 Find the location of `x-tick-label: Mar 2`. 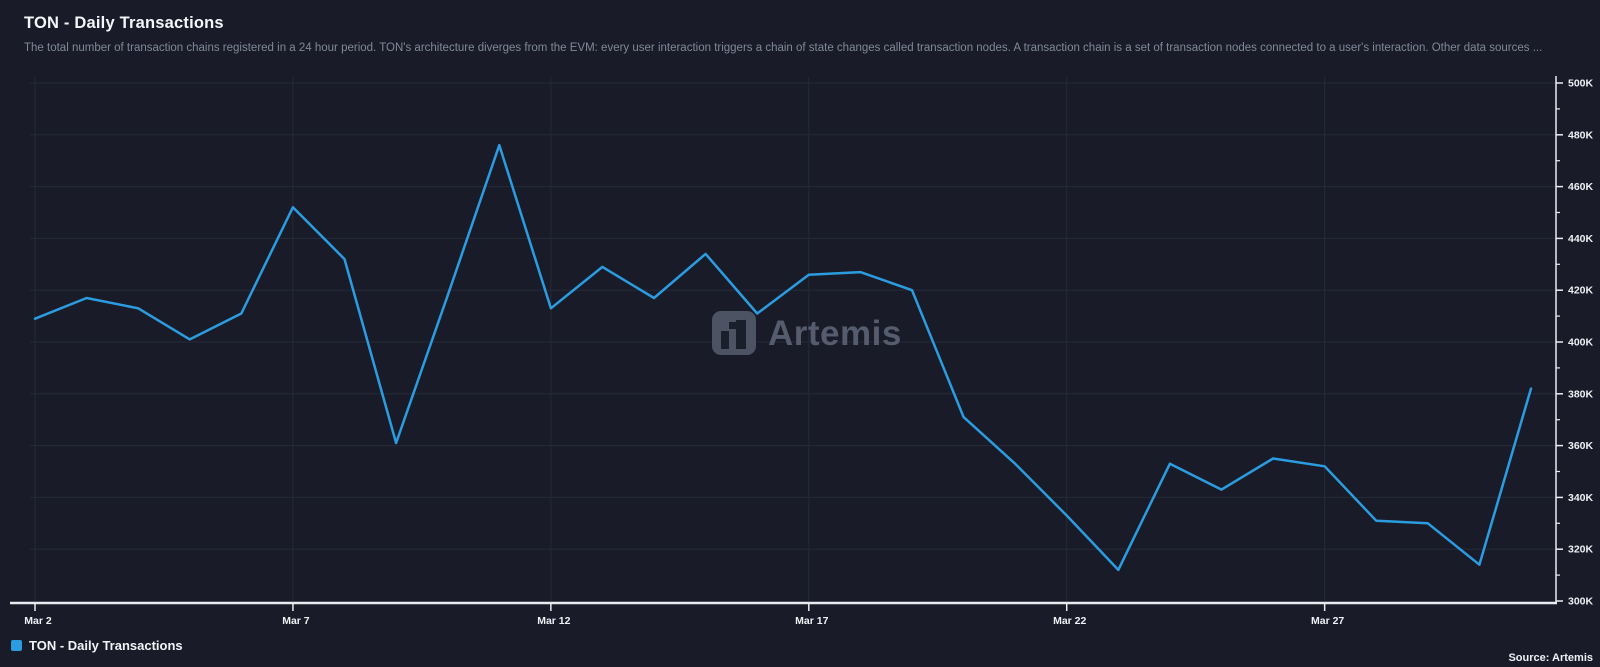

x-tick-label: Mar 2 is located at coordinates (38, 621).